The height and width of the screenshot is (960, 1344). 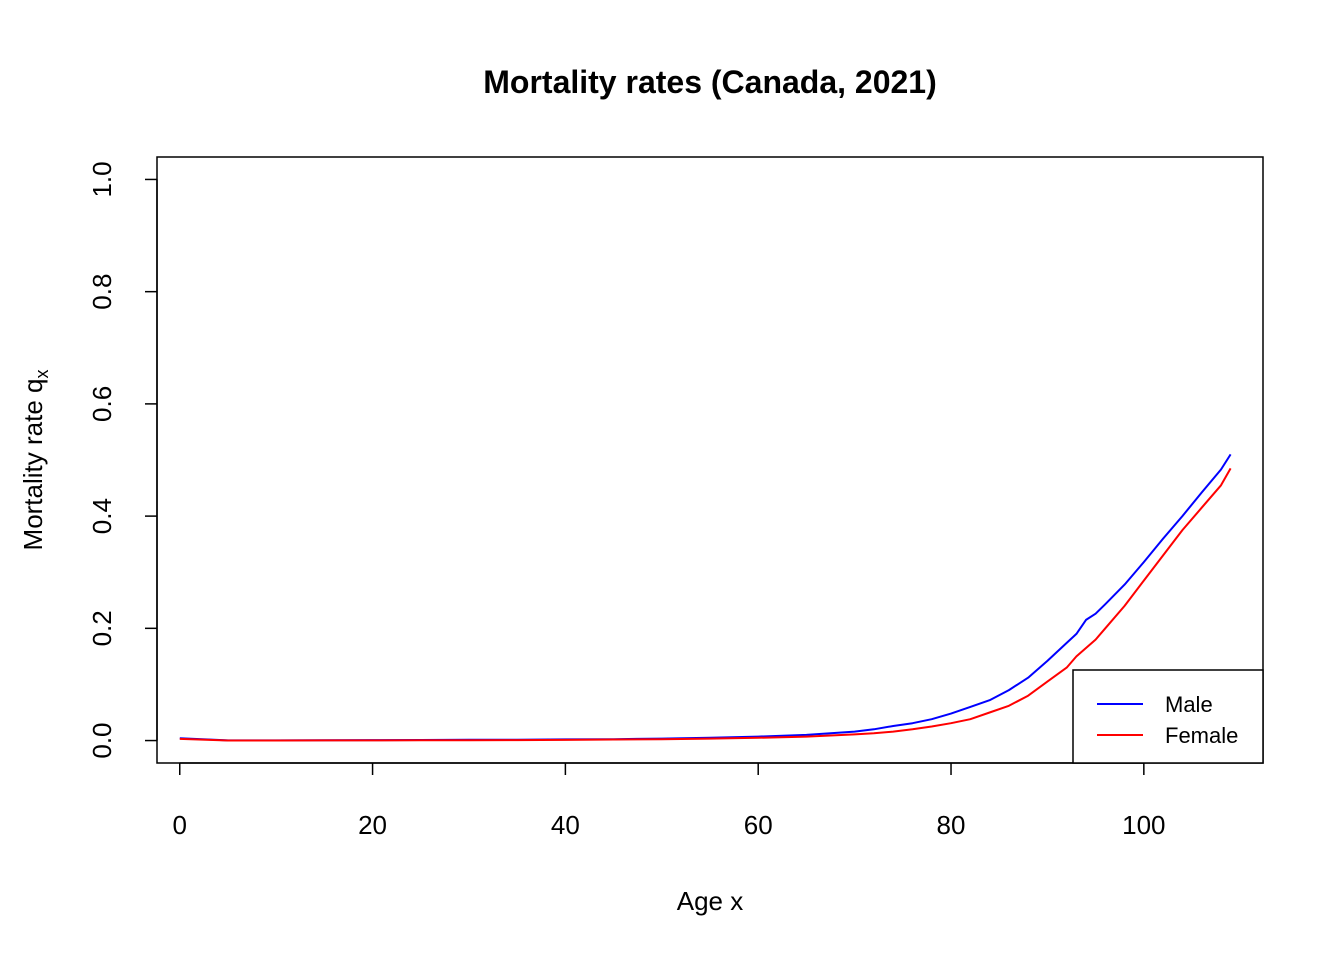 I want to click on y-tick-label: 0.6, so click(x=102, y=404).